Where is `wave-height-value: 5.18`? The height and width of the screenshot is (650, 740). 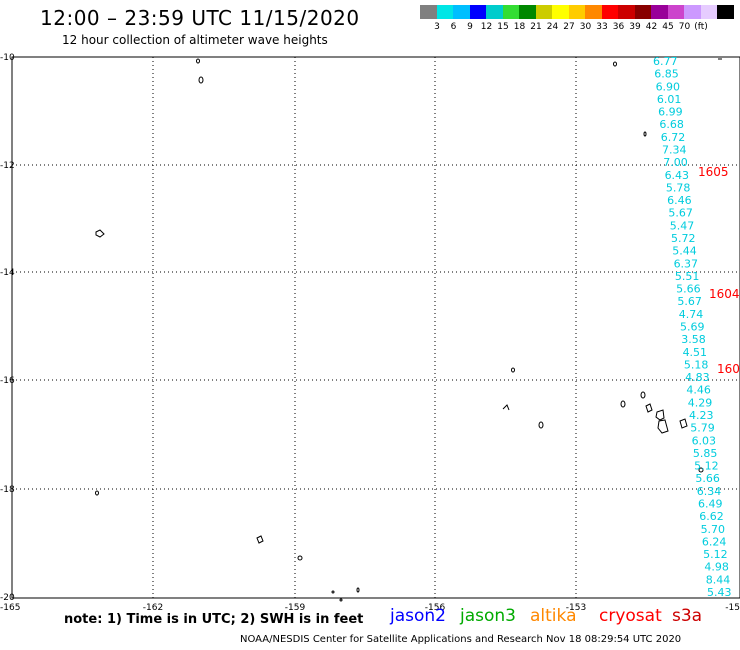 wave-height-value: 5.18 is located at coordinates (696, 364).